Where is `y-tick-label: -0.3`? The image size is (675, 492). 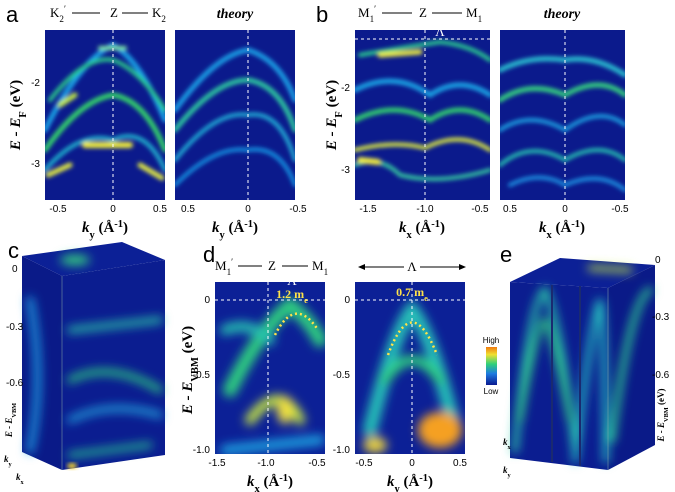 y-tick-label: -0.3 is located at coordinates (15, 327).